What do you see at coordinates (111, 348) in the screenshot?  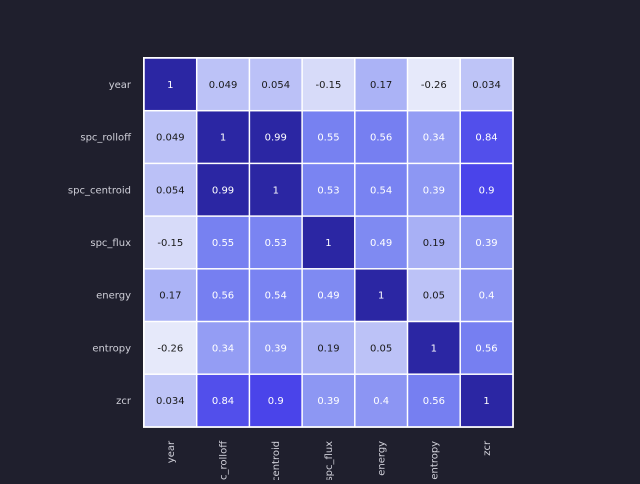 I see `y-tick-label: entropy` at bounding box center [111, 348].